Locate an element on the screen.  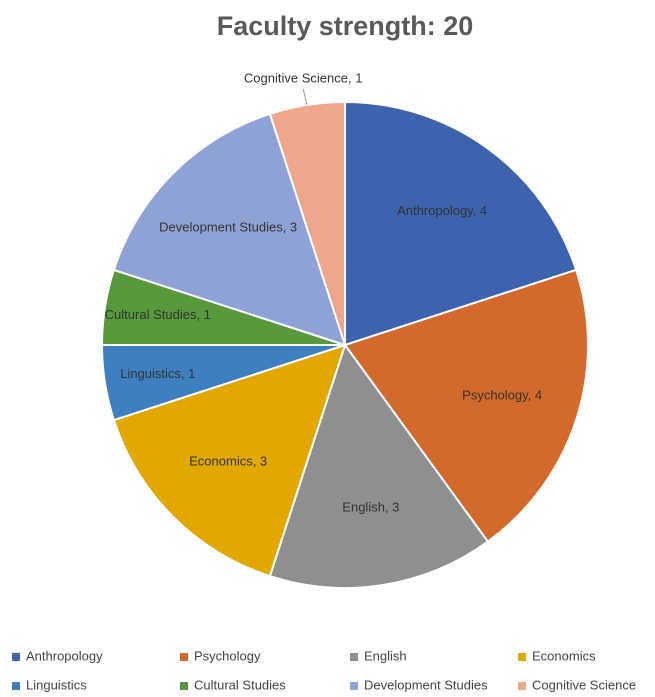
data-label: Development Studies, 3 is located at coordinates (228, 227).